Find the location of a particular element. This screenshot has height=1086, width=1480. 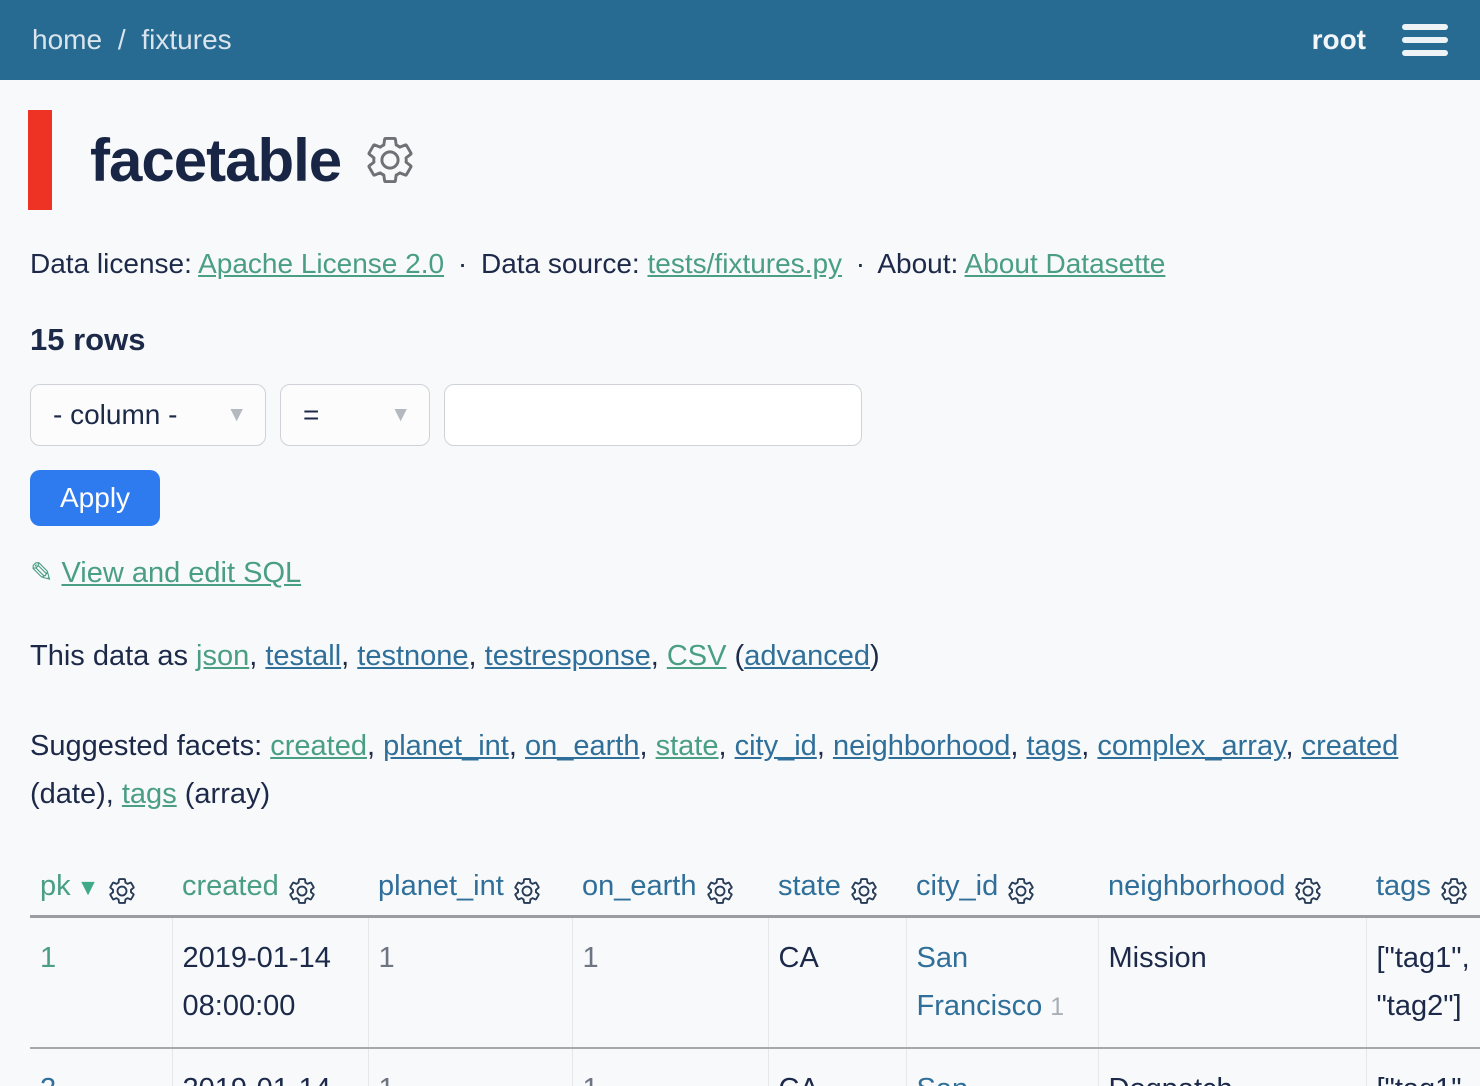

filter-value-input is located at coordinates (653, 415).